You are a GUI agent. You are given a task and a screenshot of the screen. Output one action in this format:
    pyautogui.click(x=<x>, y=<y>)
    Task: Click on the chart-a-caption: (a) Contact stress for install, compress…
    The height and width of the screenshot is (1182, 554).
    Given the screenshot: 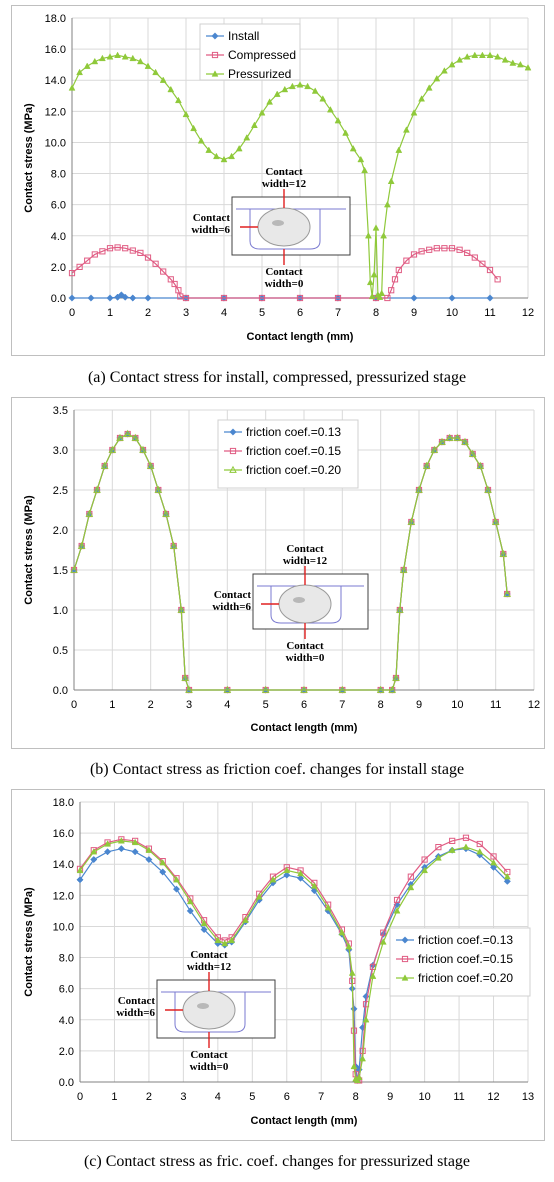 What is the action you would take?
    pyautogui.click(x=277, y=377)
    